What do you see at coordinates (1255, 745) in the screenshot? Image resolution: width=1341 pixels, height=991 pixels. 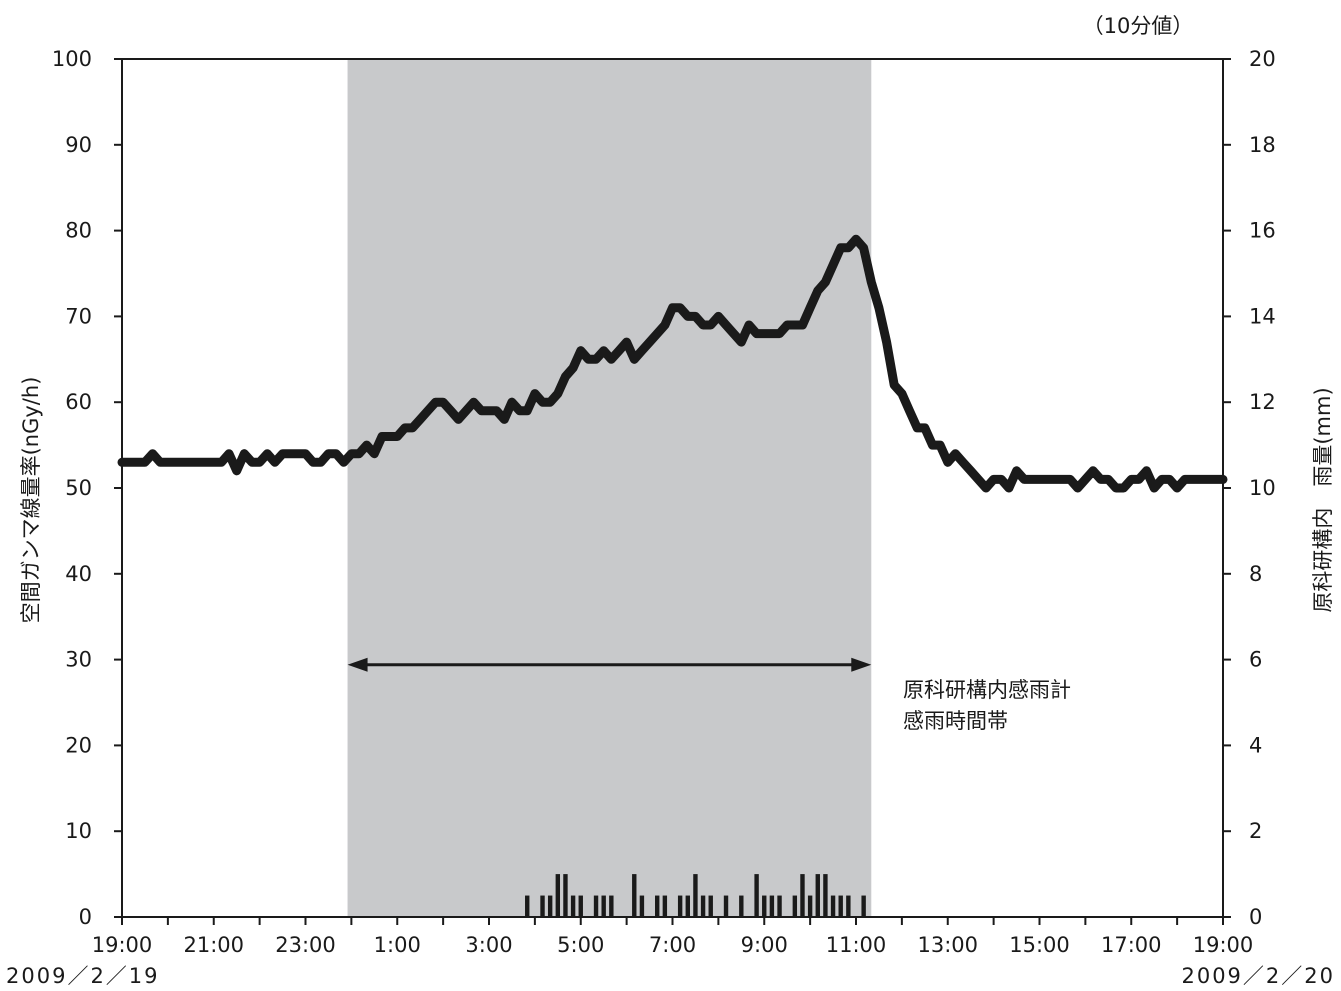 I see `y2-tick-label: 4` at bounding box center [1255, 745].